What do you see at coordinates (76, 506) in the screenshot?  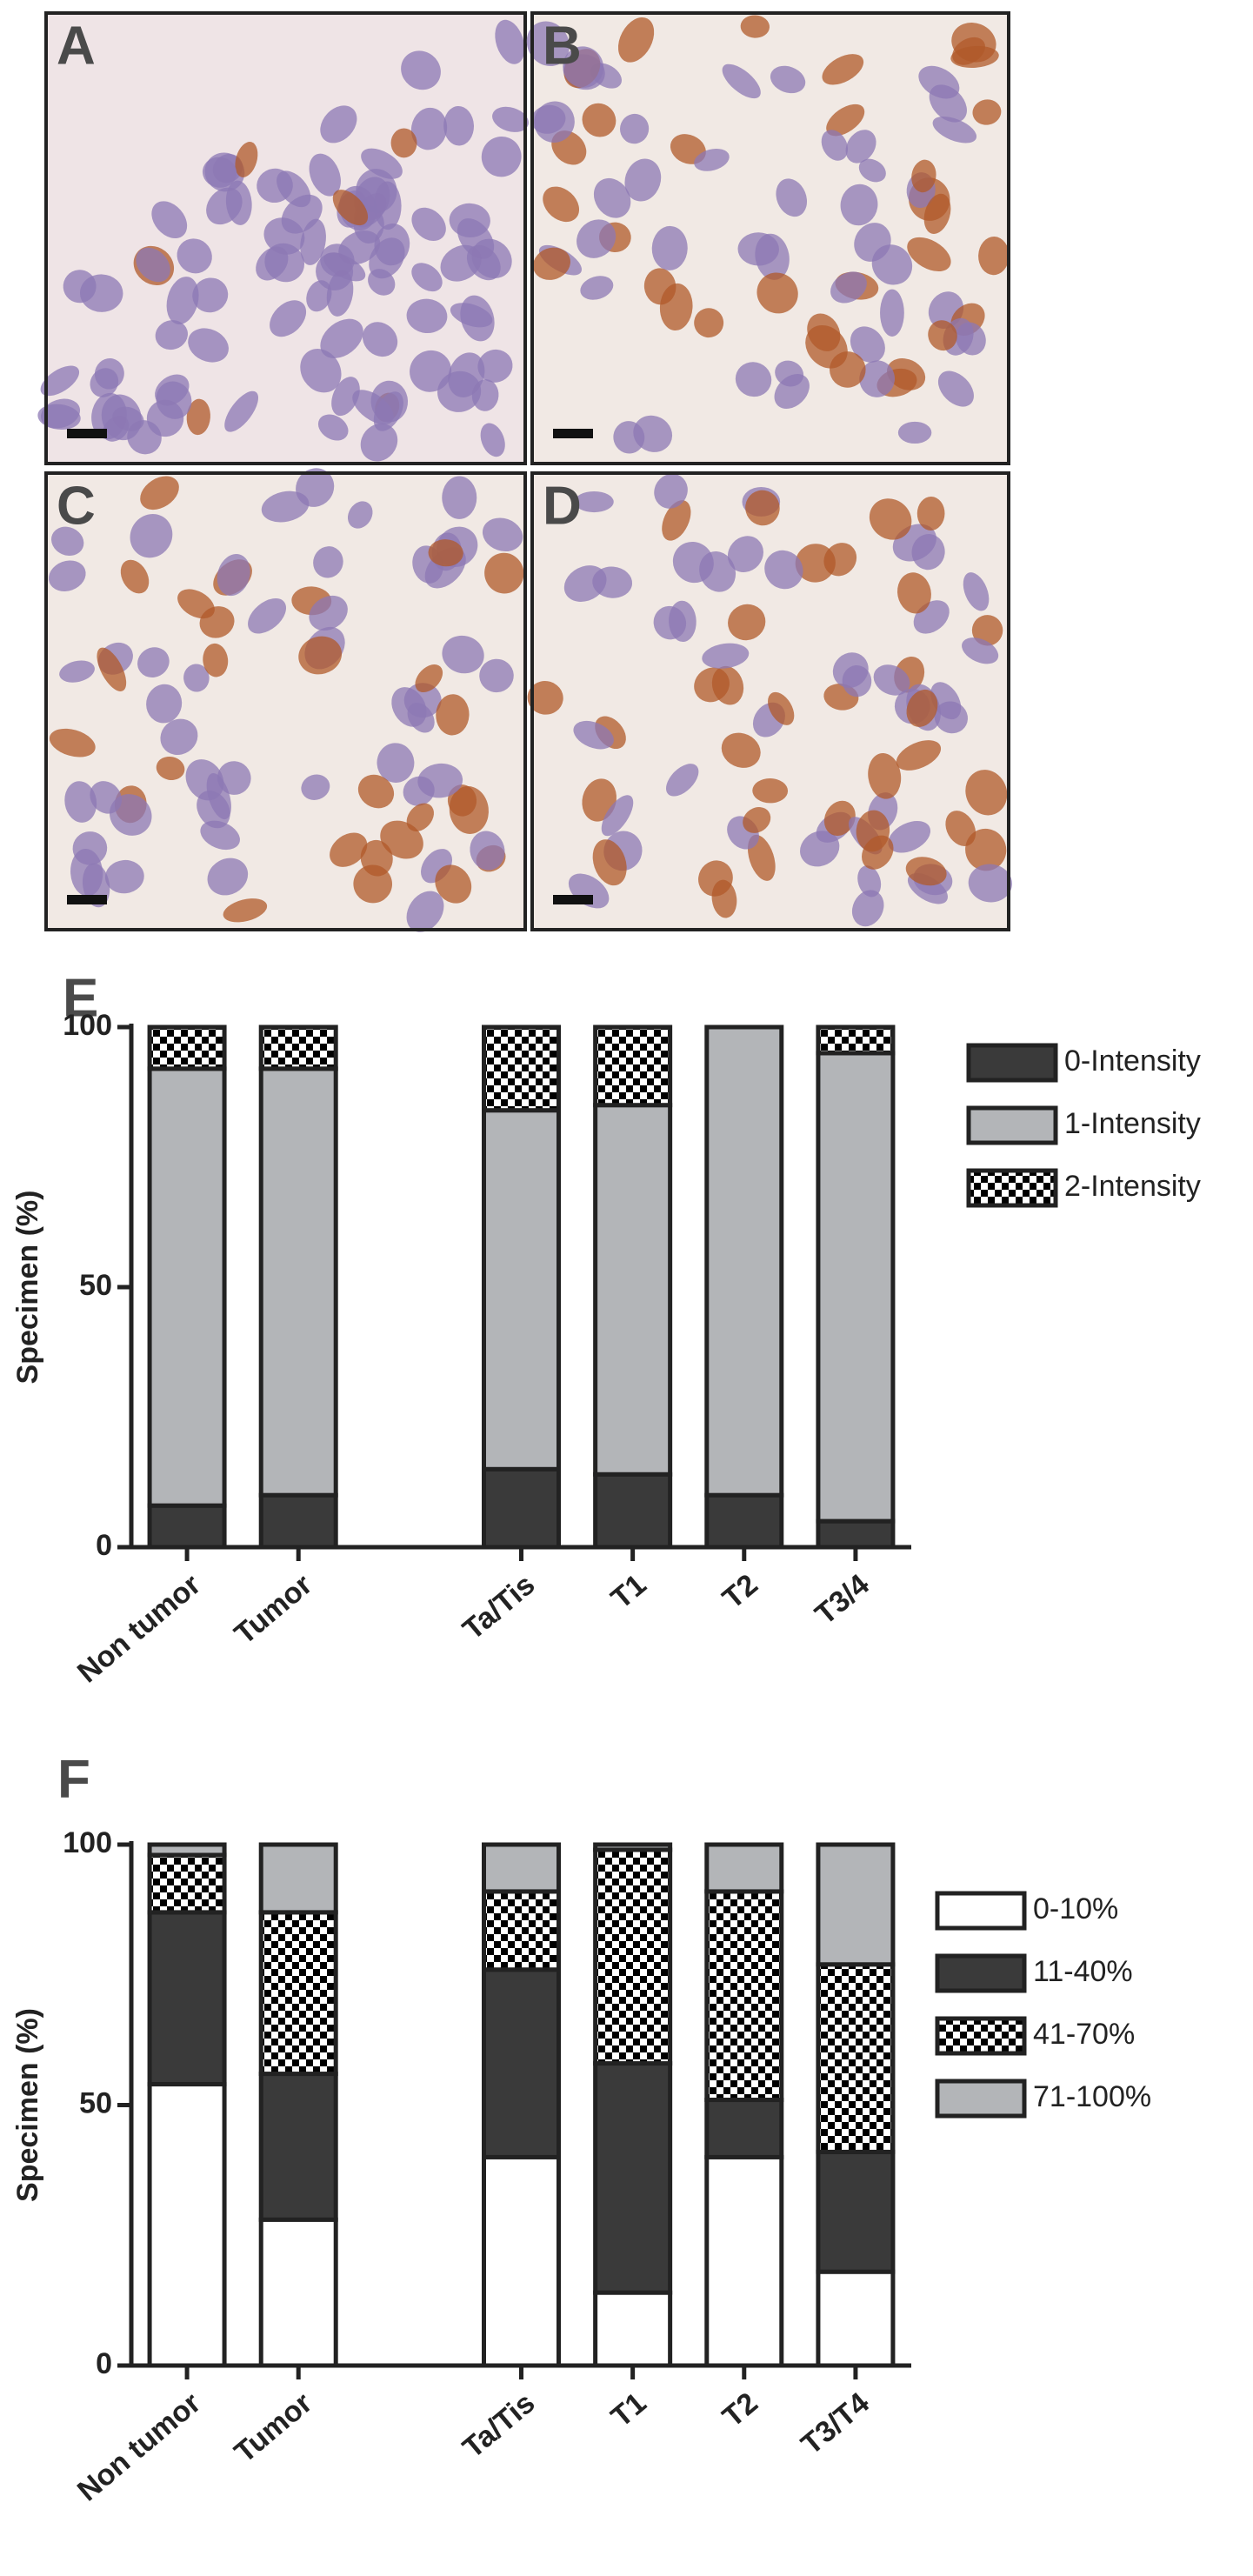 I see `panel-label: C` at bounding box center [76, 506].